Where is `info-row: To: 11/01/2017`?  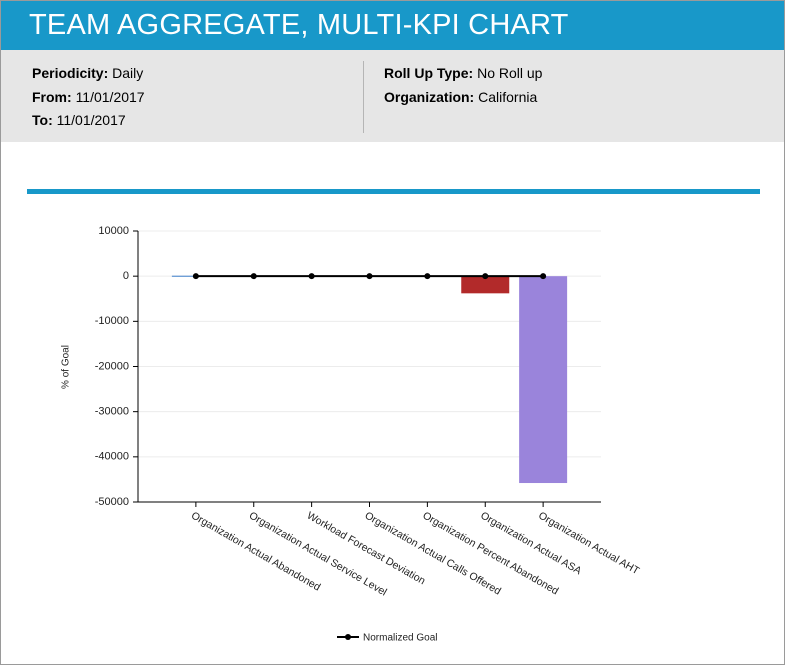
info-row: To: 11/01/2017 is located at coordinates (88, 121).